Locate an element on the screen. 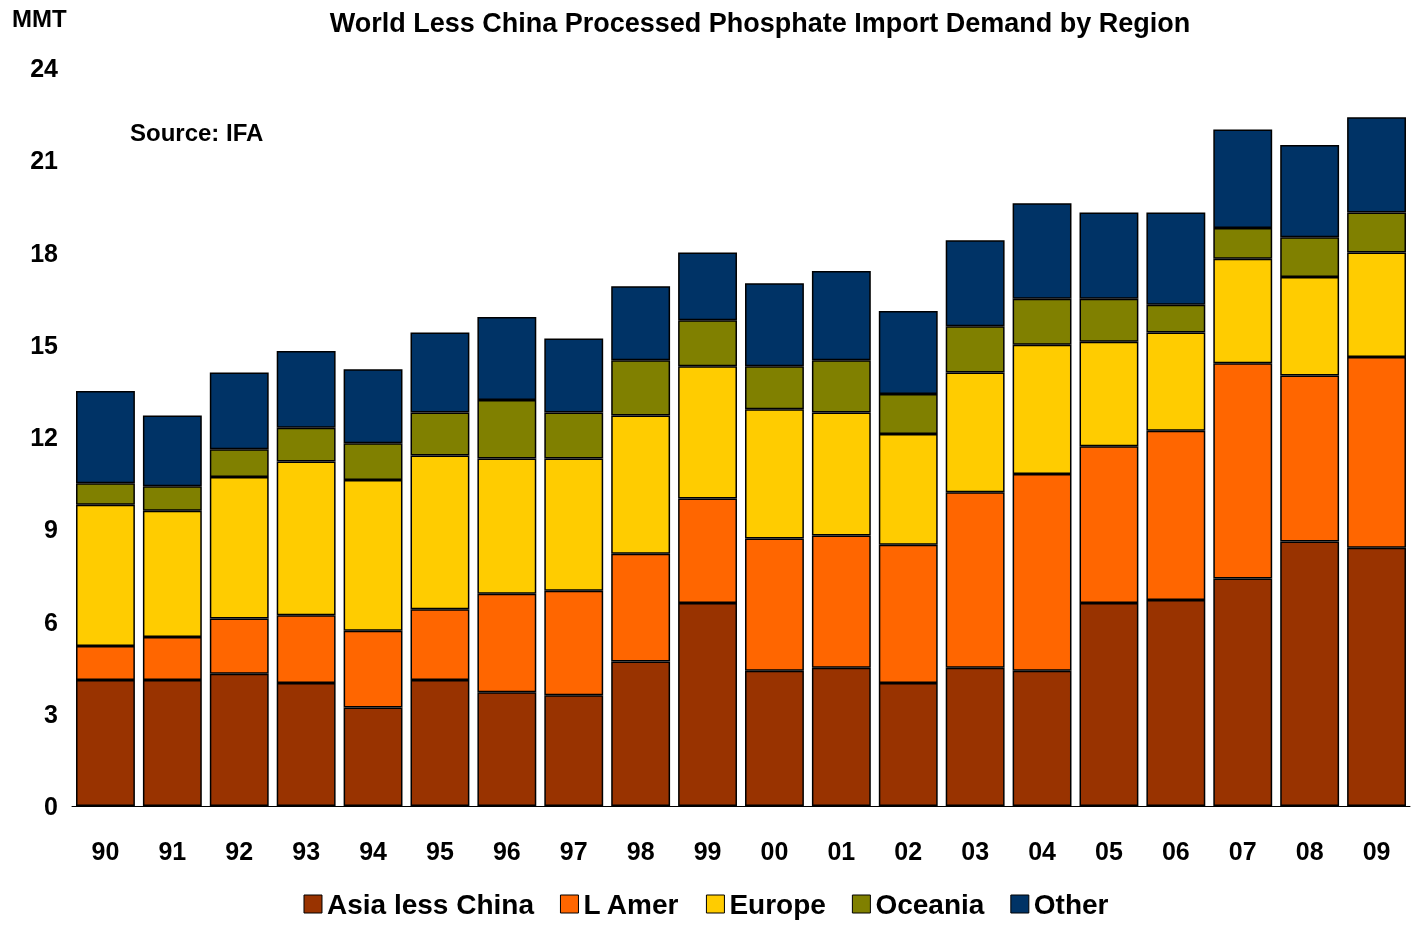  x-tick-label: 07 is located at coordinates (1242, 850).